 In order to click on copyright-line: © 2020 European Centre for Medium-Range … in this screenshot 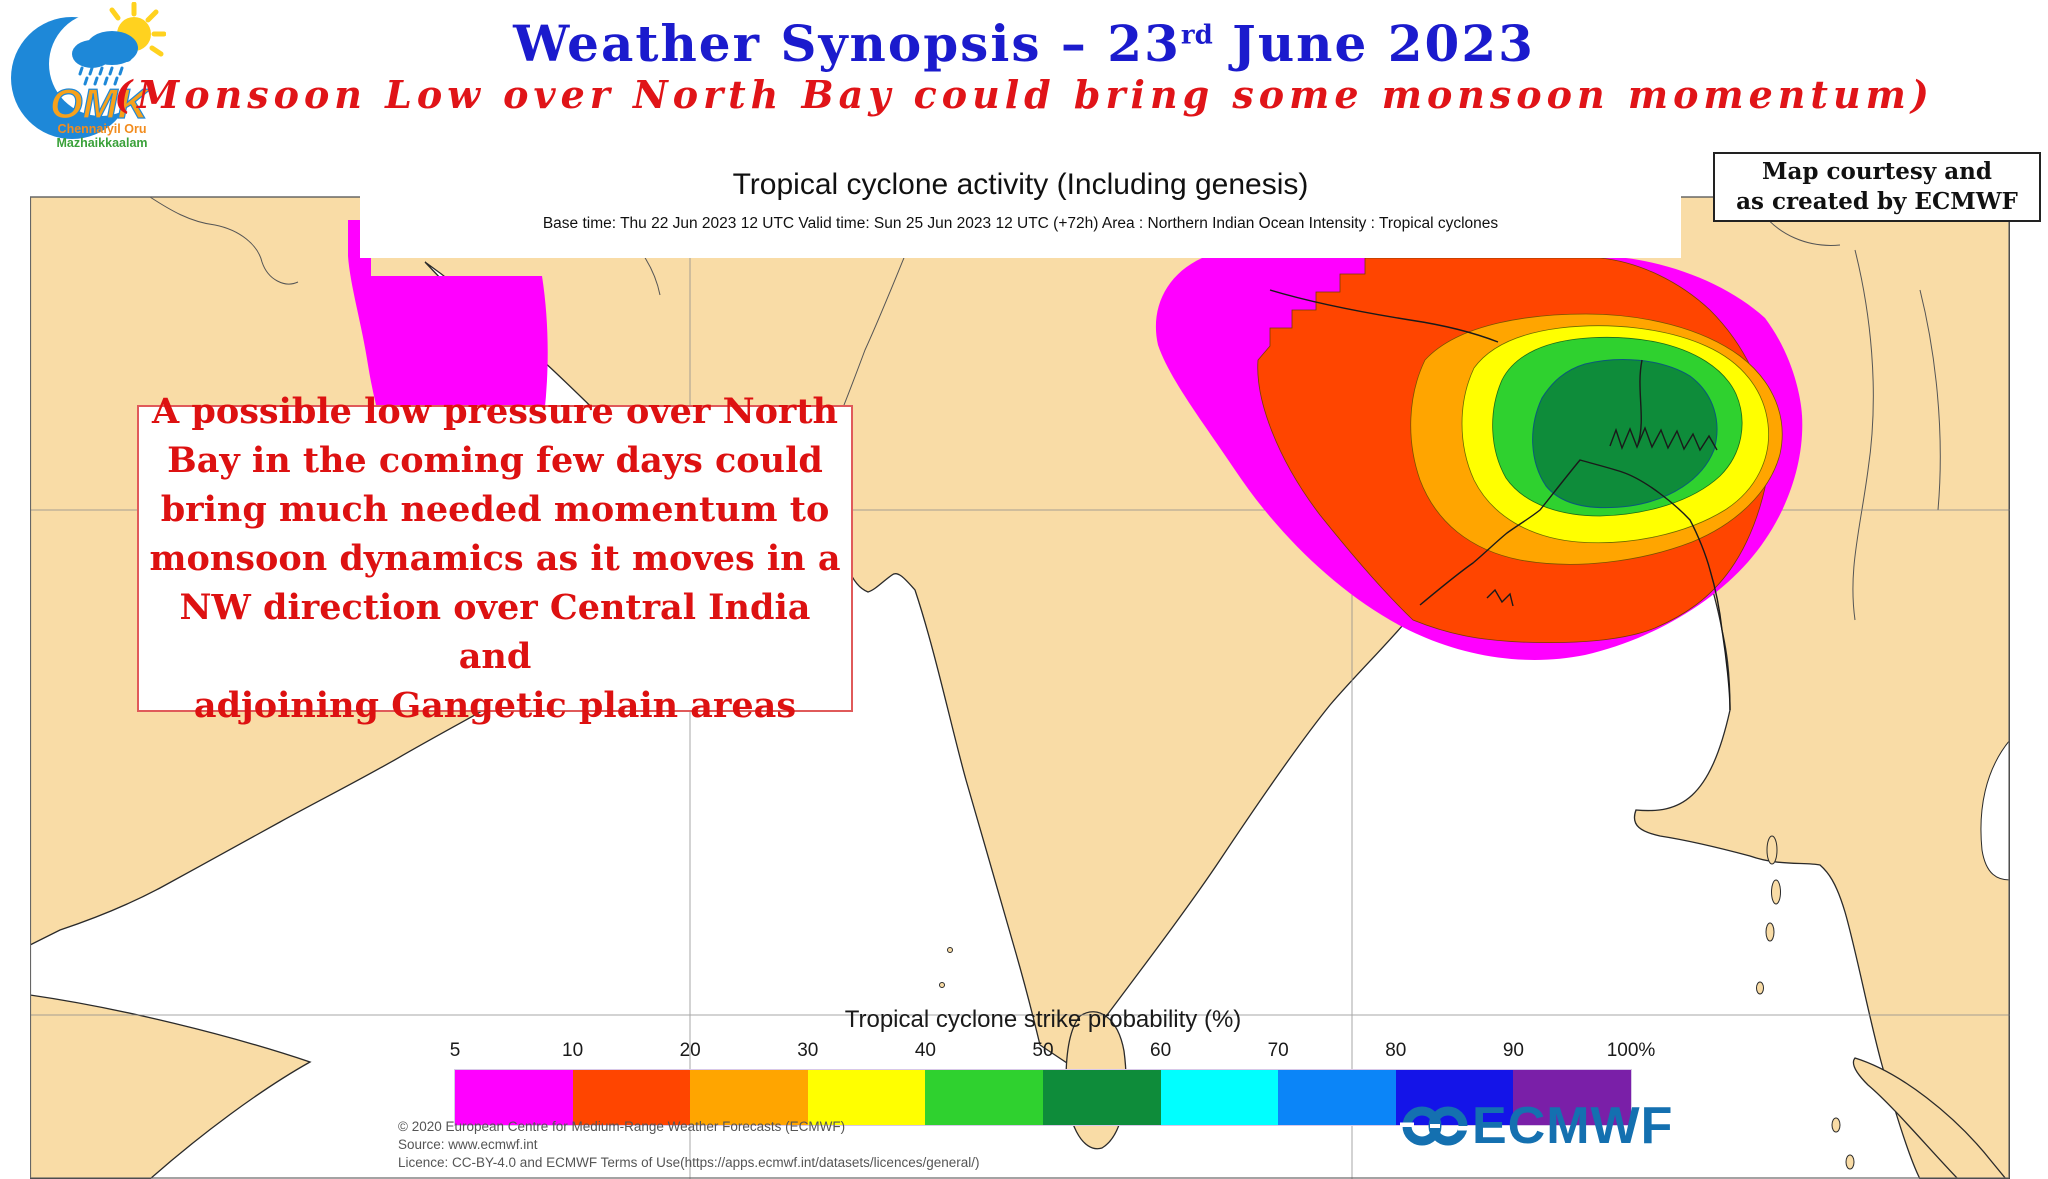, I will do `click(622, 1126)`.